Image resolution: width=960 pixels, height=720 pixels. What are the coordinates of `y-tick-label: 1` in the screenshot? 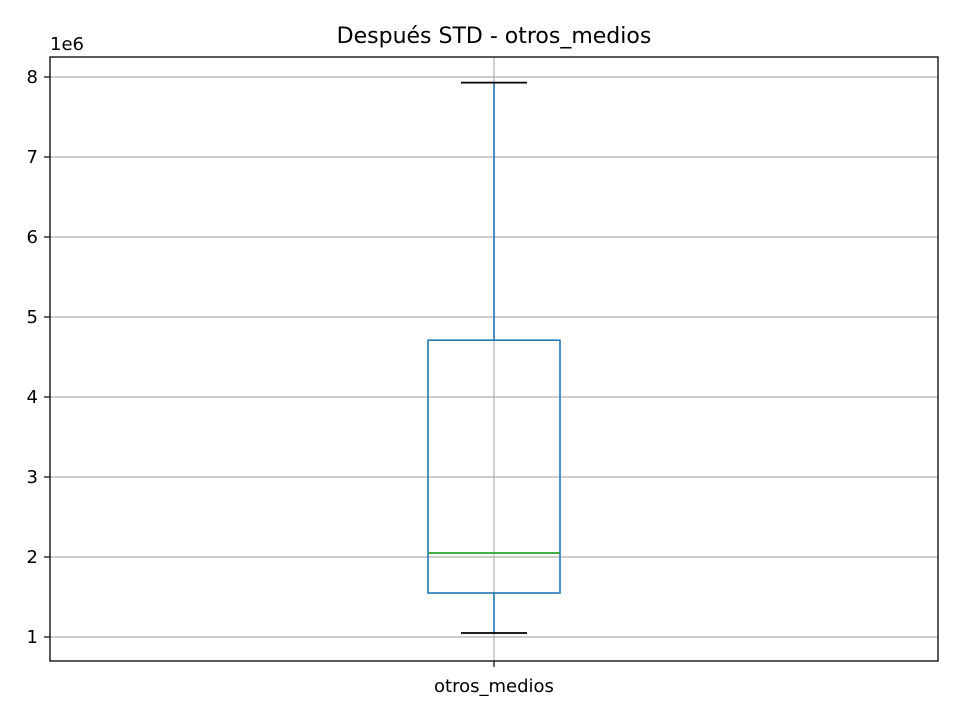 It's located at (32, 637).